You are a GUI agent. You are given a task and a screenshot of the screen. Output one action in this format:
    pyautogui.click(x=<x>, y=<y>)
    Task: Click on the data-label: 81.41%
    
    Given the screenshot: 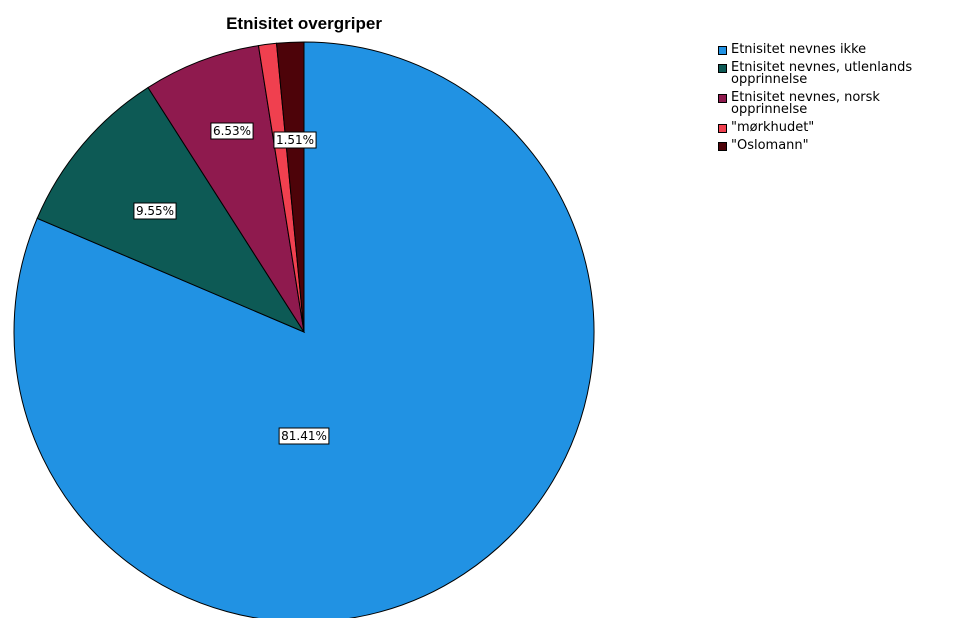 What is the action you would take?
    pyautogui.click(x=304, y=436)
    